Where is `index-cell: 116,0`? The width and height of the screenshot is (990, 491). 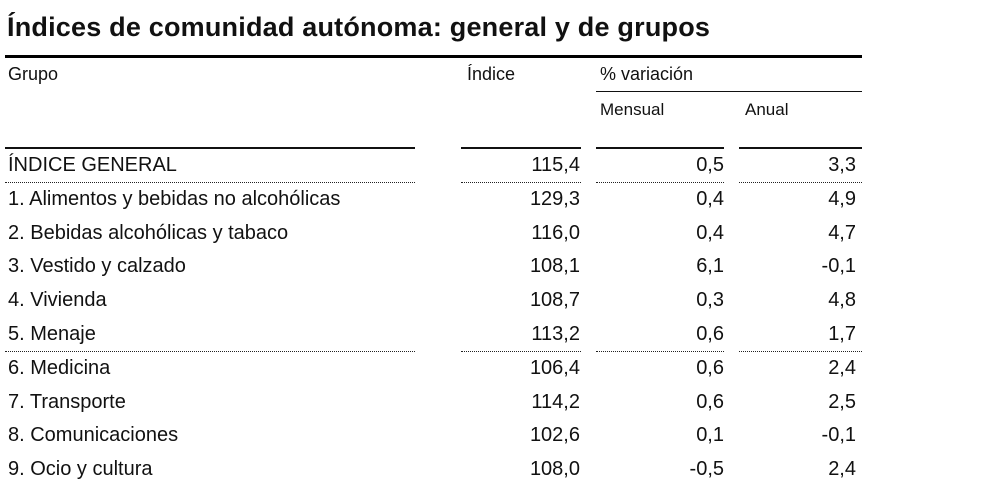
index-cell: 116,0 is located at coordinates (555, 232).